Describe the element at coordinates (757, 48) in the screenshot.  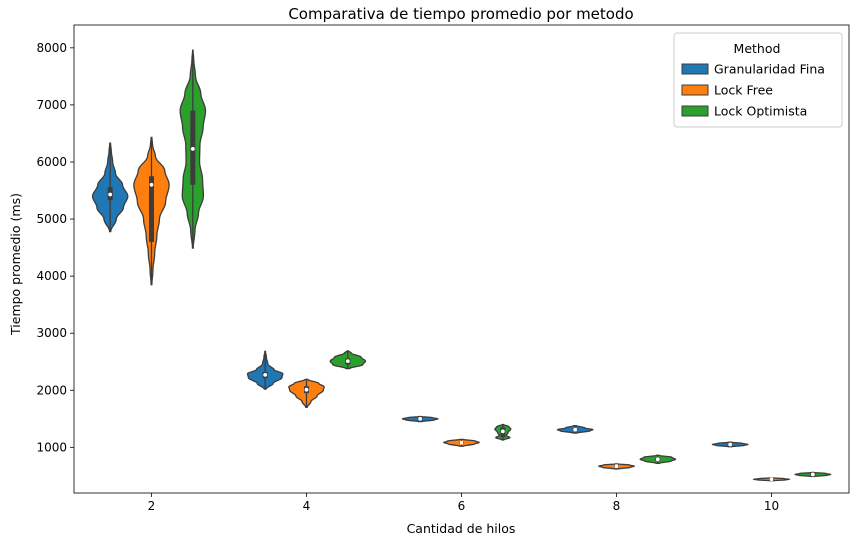
I see `legend-title: Method` at that location.